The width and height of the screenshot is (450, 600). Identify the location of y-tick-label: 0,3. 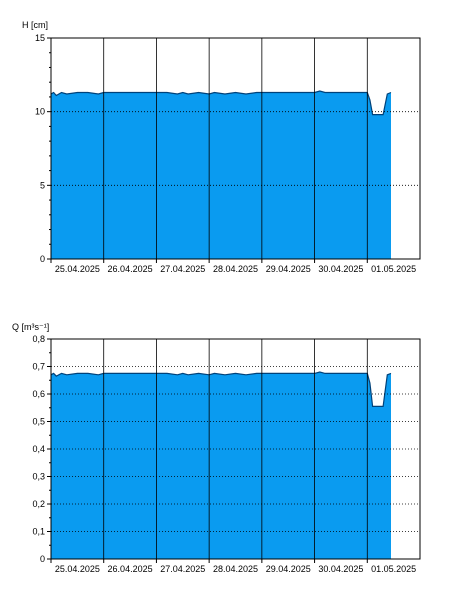
(38, 477).